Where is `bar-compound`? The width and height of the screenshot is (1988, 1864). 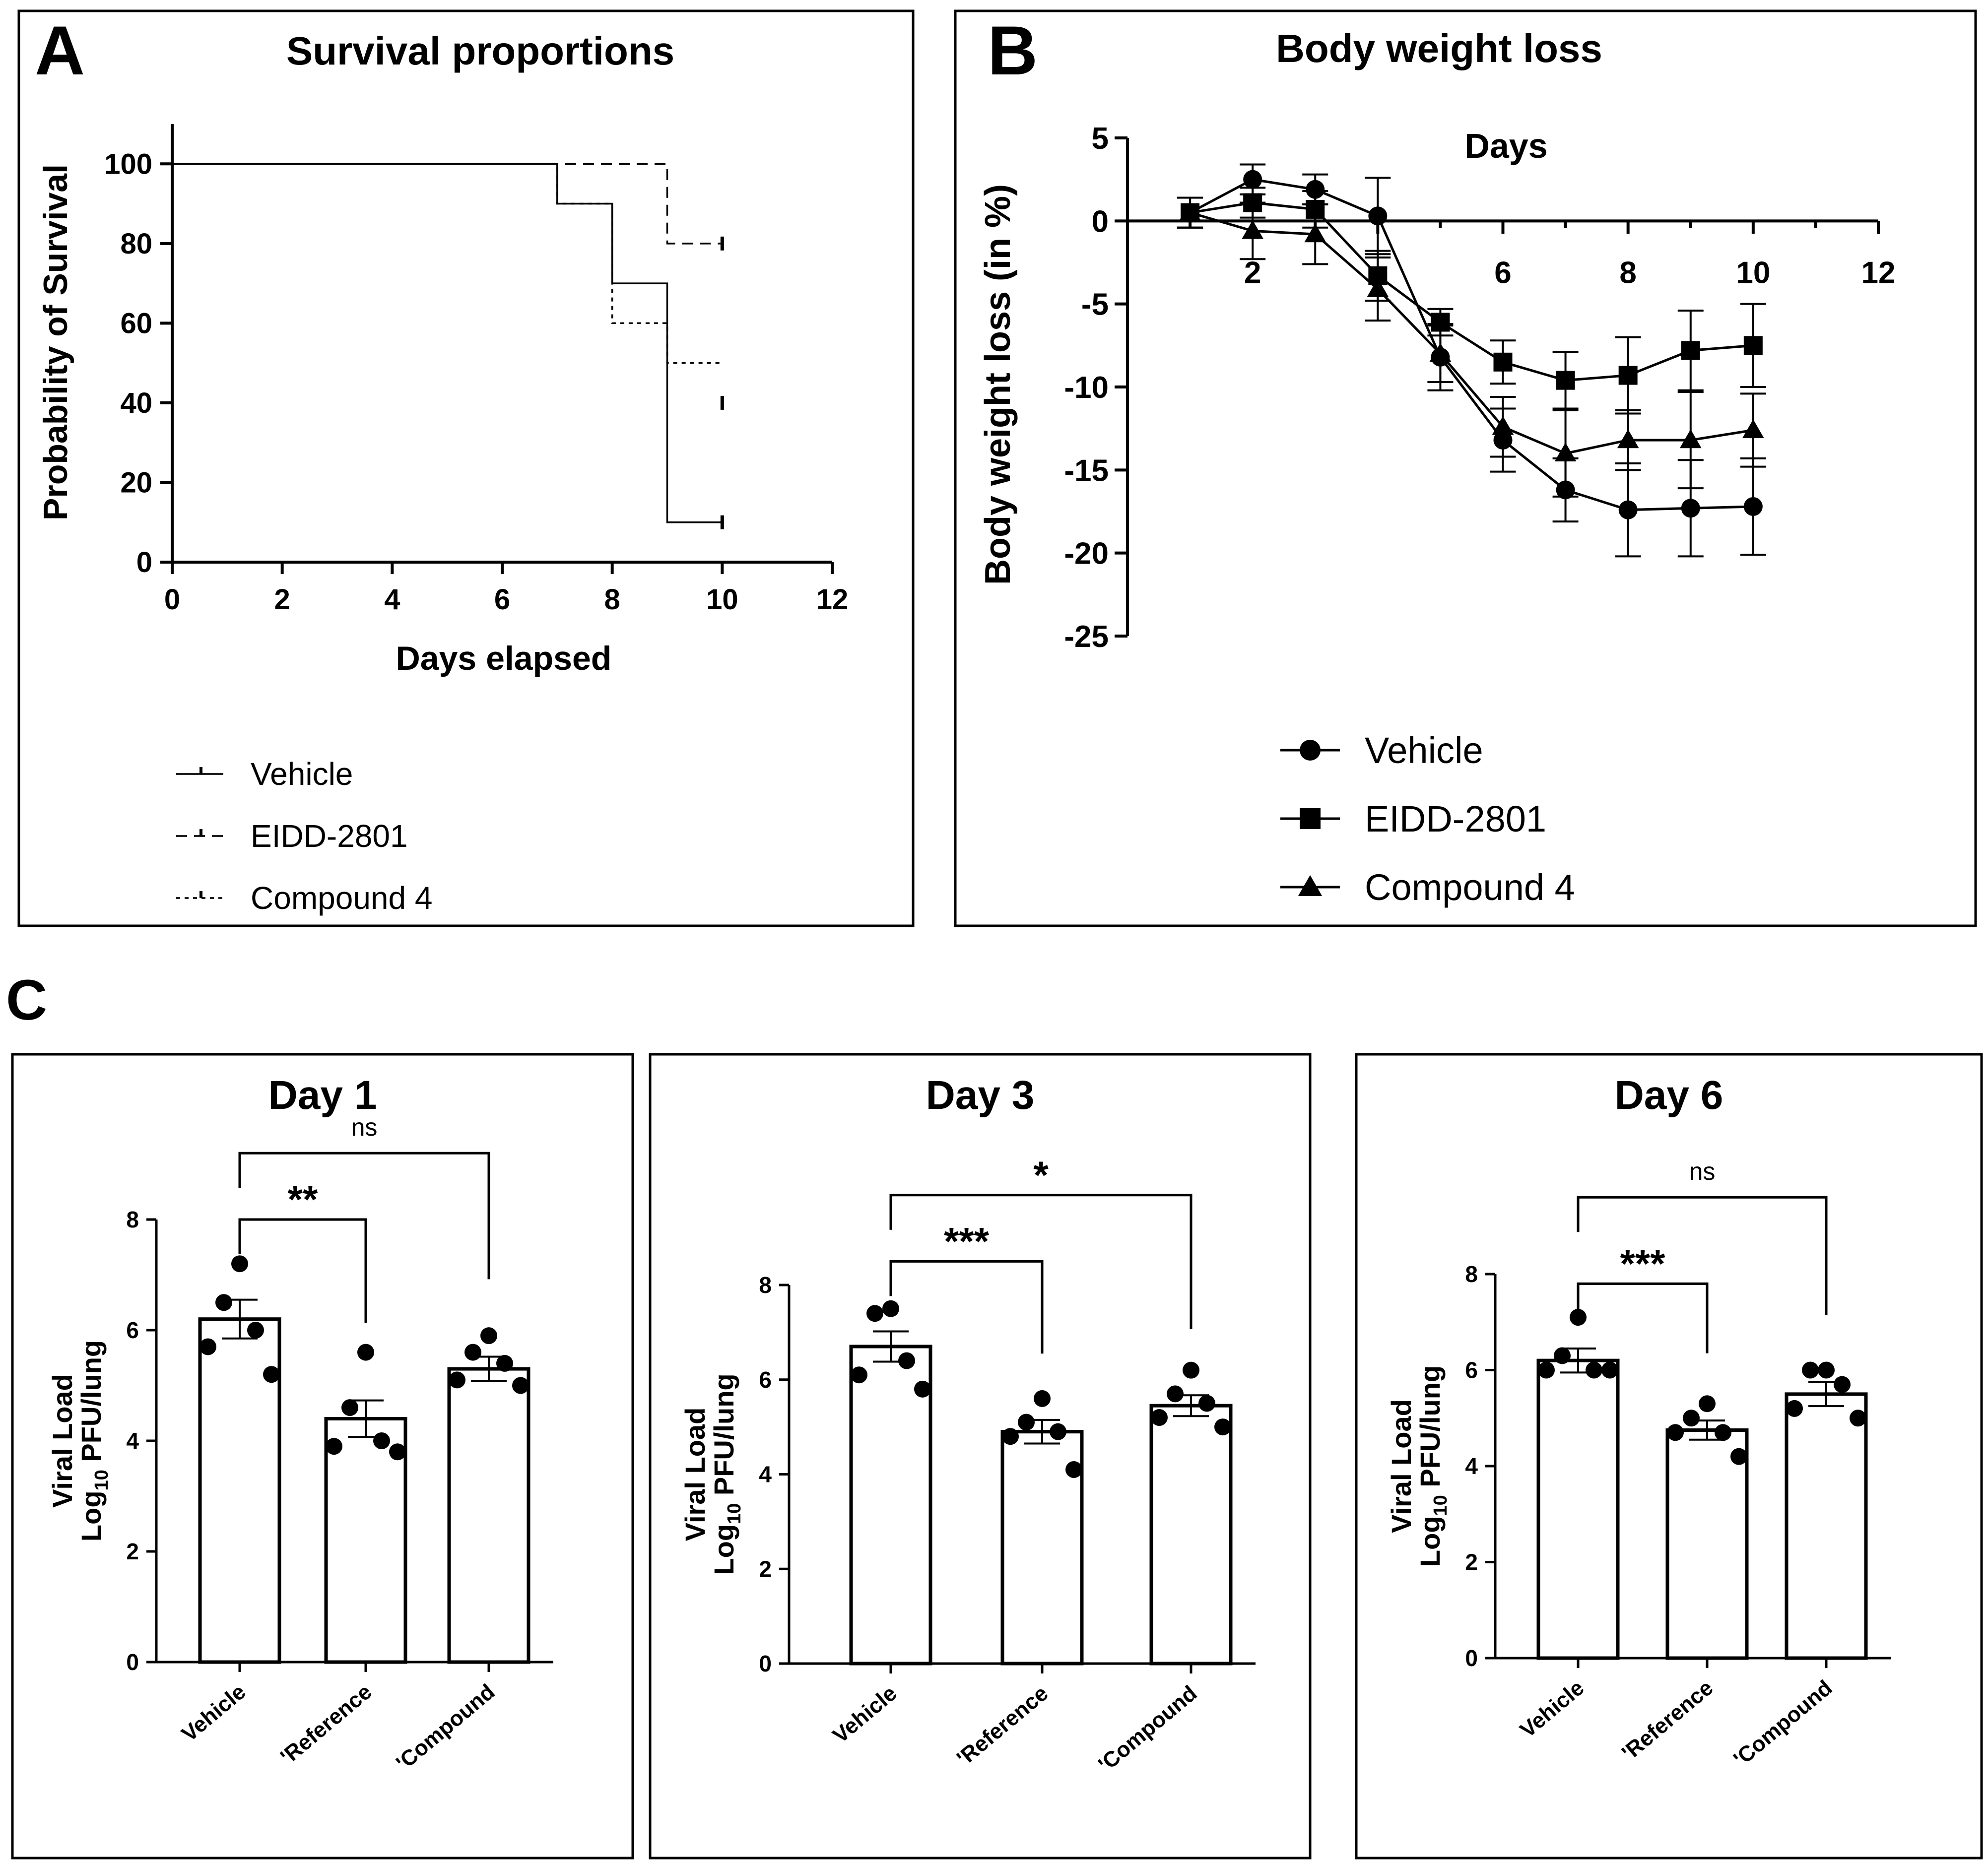 bar-compound is located at coordinates (488, 1515).